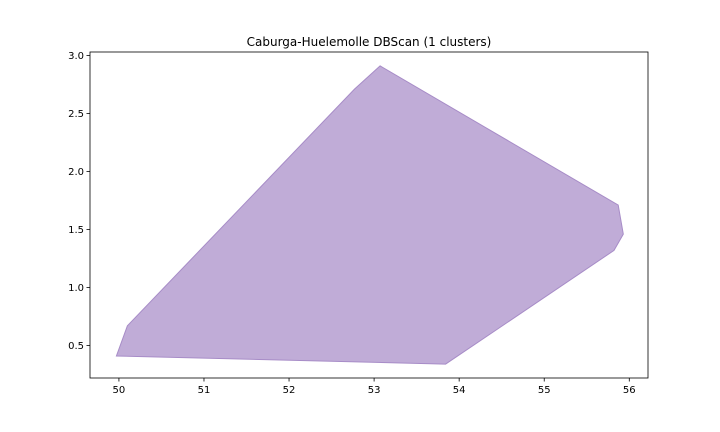 The width and height of the screenshot is (720, 432). Describe the element at coordinates (629, 390) in the screenshot. I see `x-tick-label-6: 56` at that location.